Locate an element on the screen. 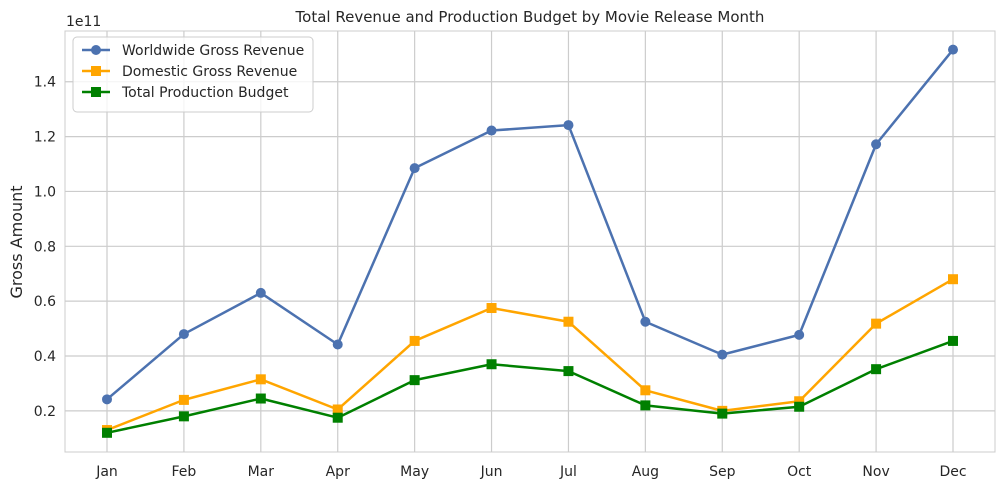 Image resolution: width=1005 pixels, height=487 pixels. legend-box is located at coordinates (193, 74).